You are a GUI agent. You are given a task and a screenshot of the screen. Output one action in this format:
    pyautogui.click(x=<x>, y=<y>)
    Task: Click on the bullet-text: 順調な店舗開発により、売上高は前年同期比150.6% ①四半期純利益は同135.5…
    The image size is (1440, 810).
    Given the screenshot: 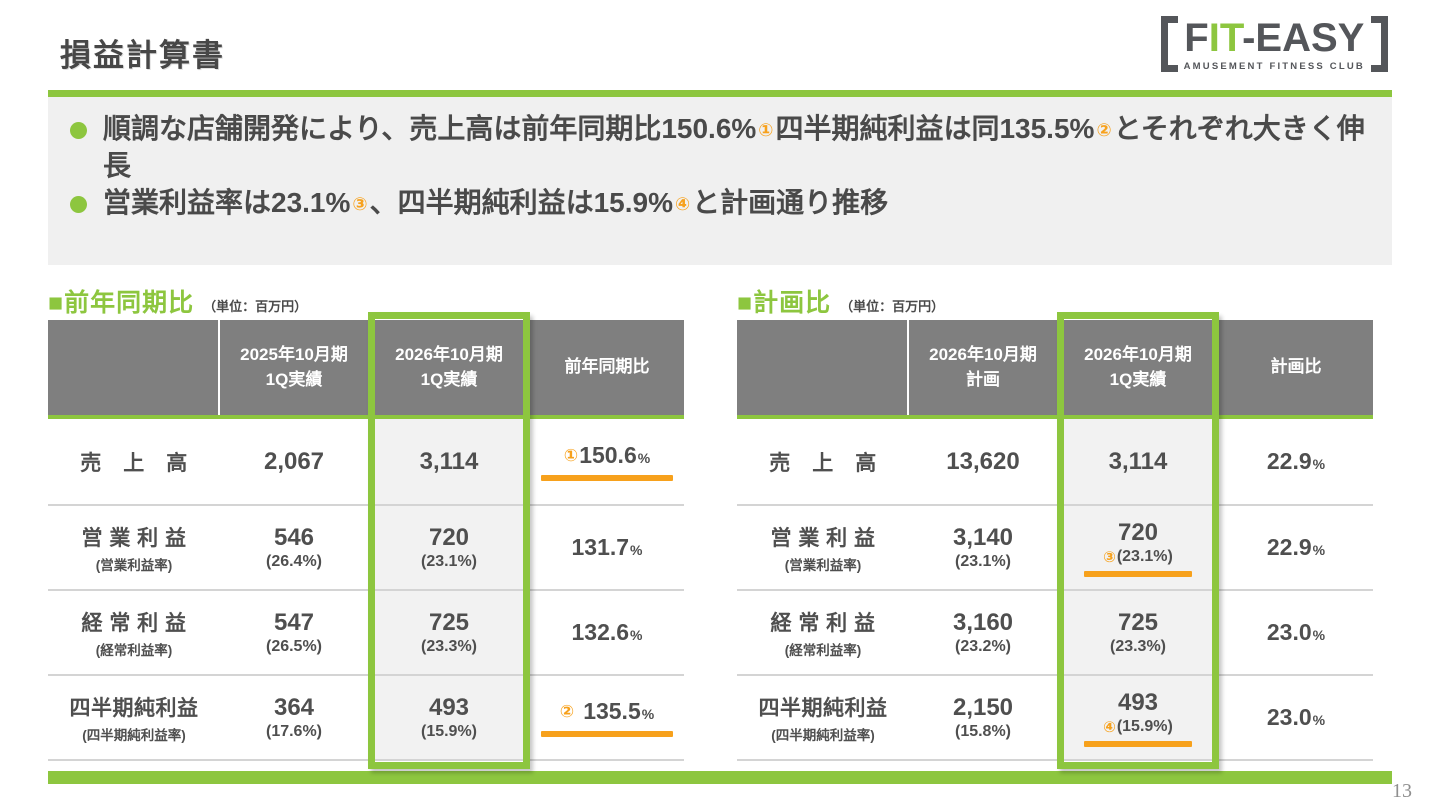 What is the action you would take?
    pyautogui.click(x=738, y=148)
    